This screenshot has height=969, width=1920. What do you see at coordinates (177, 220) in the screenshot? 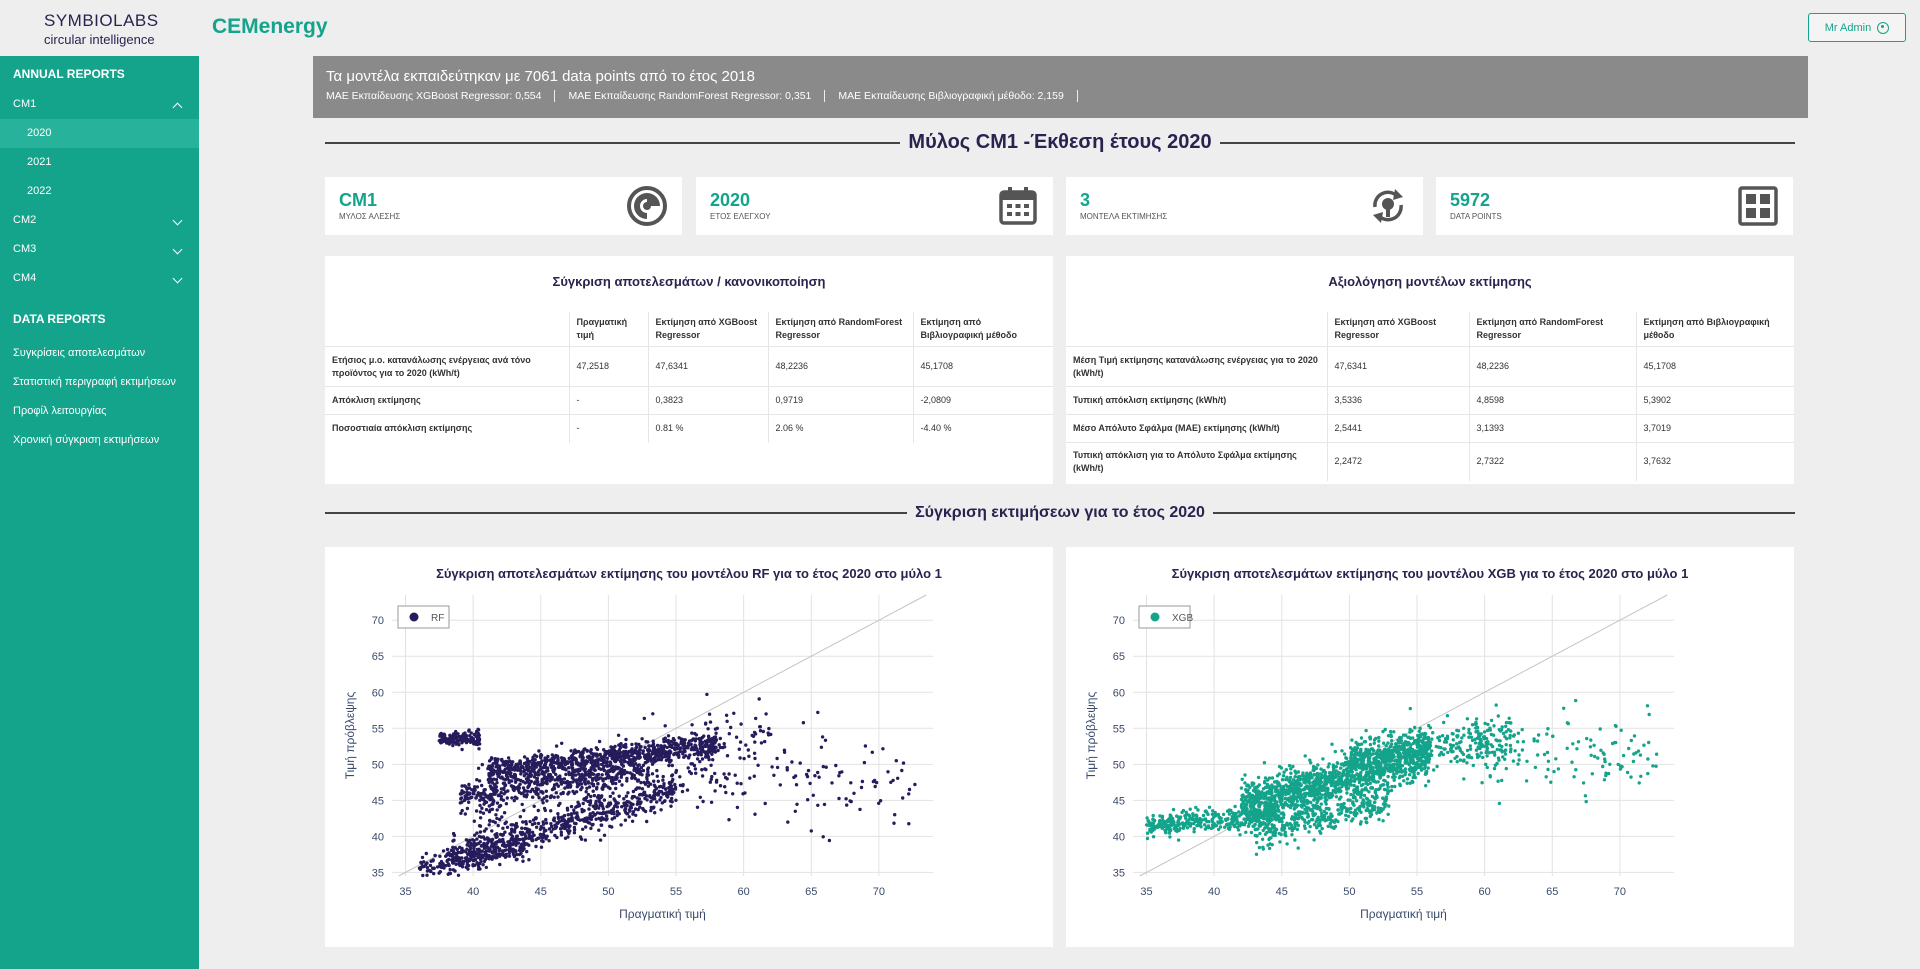
I see `chevron-down-icon` at bounding box center [177, 220].